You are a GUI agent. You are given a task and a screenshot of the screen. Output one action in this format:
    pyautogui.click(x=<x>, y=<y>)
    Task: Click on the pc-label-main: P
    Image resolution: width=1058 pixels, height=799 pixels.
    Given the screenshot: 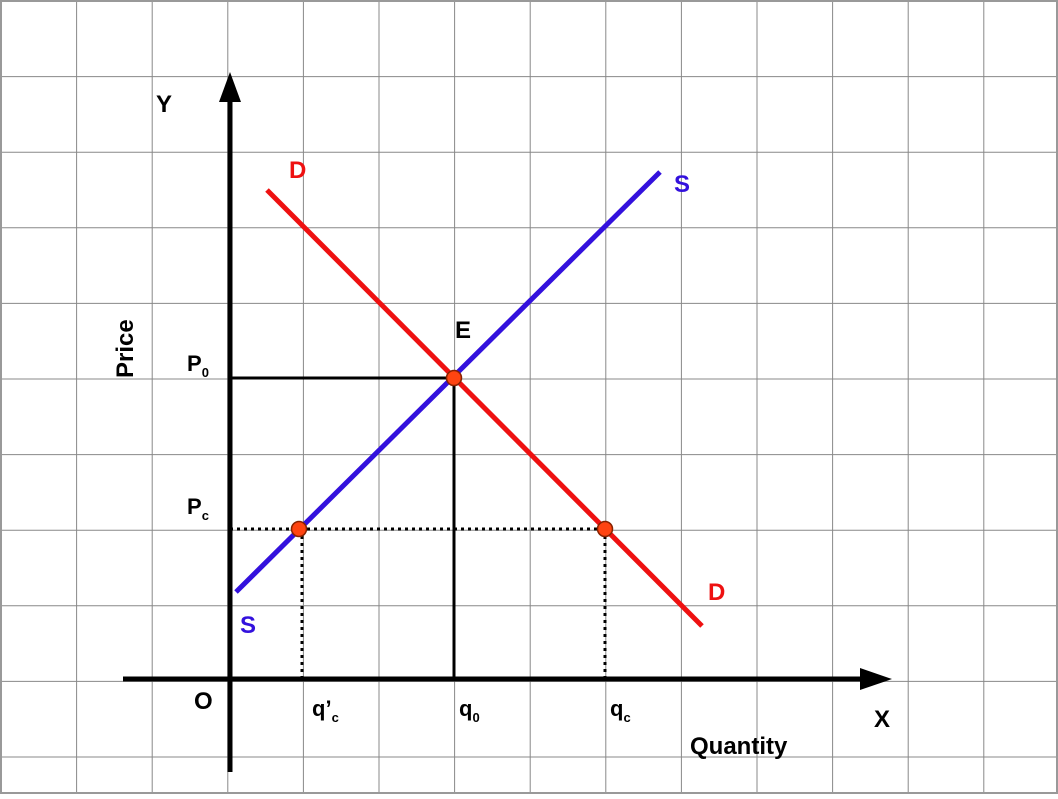 What is the action you would take?
    pyautogui.click(x=194, y=506)
    